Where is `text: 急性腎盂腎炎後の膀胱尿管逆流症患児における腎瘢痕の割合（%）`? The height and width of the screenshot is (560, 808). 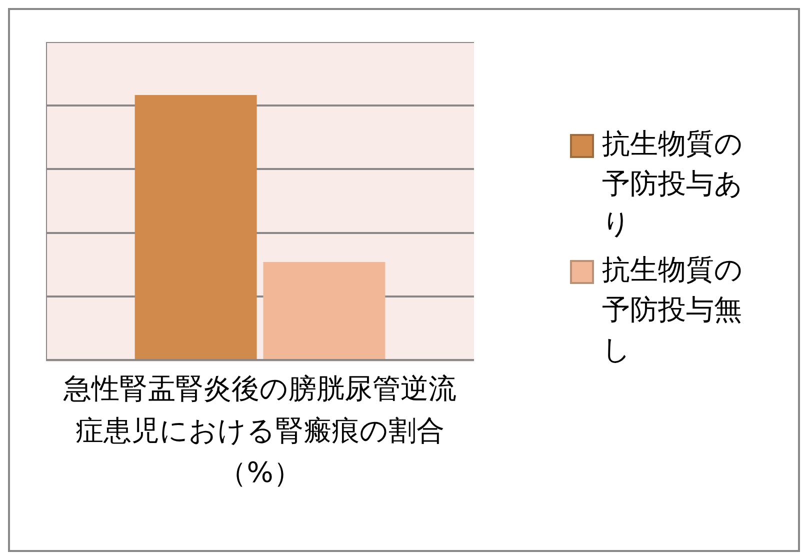
text: 急性腎盂腎炎後の膀胱尿管逆流症患児における腎瘢痕の割合（%） is located at coordinates (260, 431).